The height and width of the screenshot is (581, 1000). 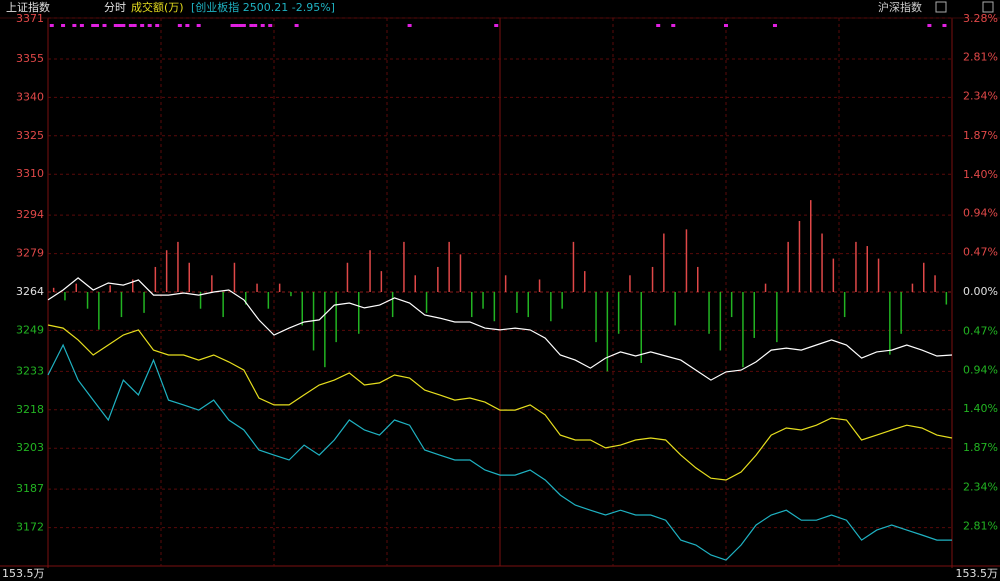 I want to click on mode-label: 分时, so click(x=115, y=7).